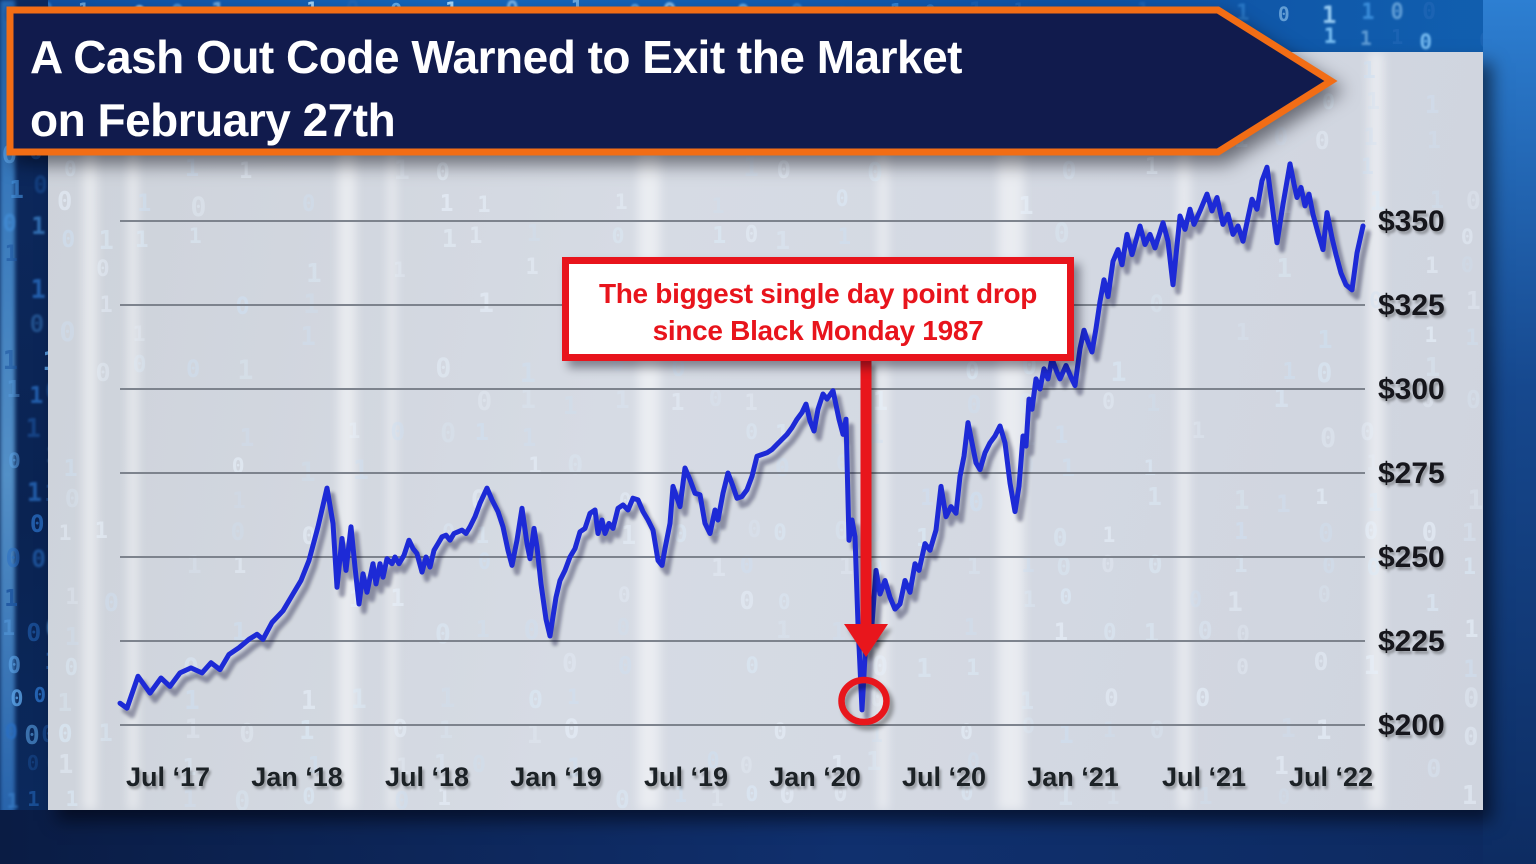  What do you see at coordinates (1411, 305) in the screenshot?
I see `y-tick-label: $325` at bounding box center [1411, 305].